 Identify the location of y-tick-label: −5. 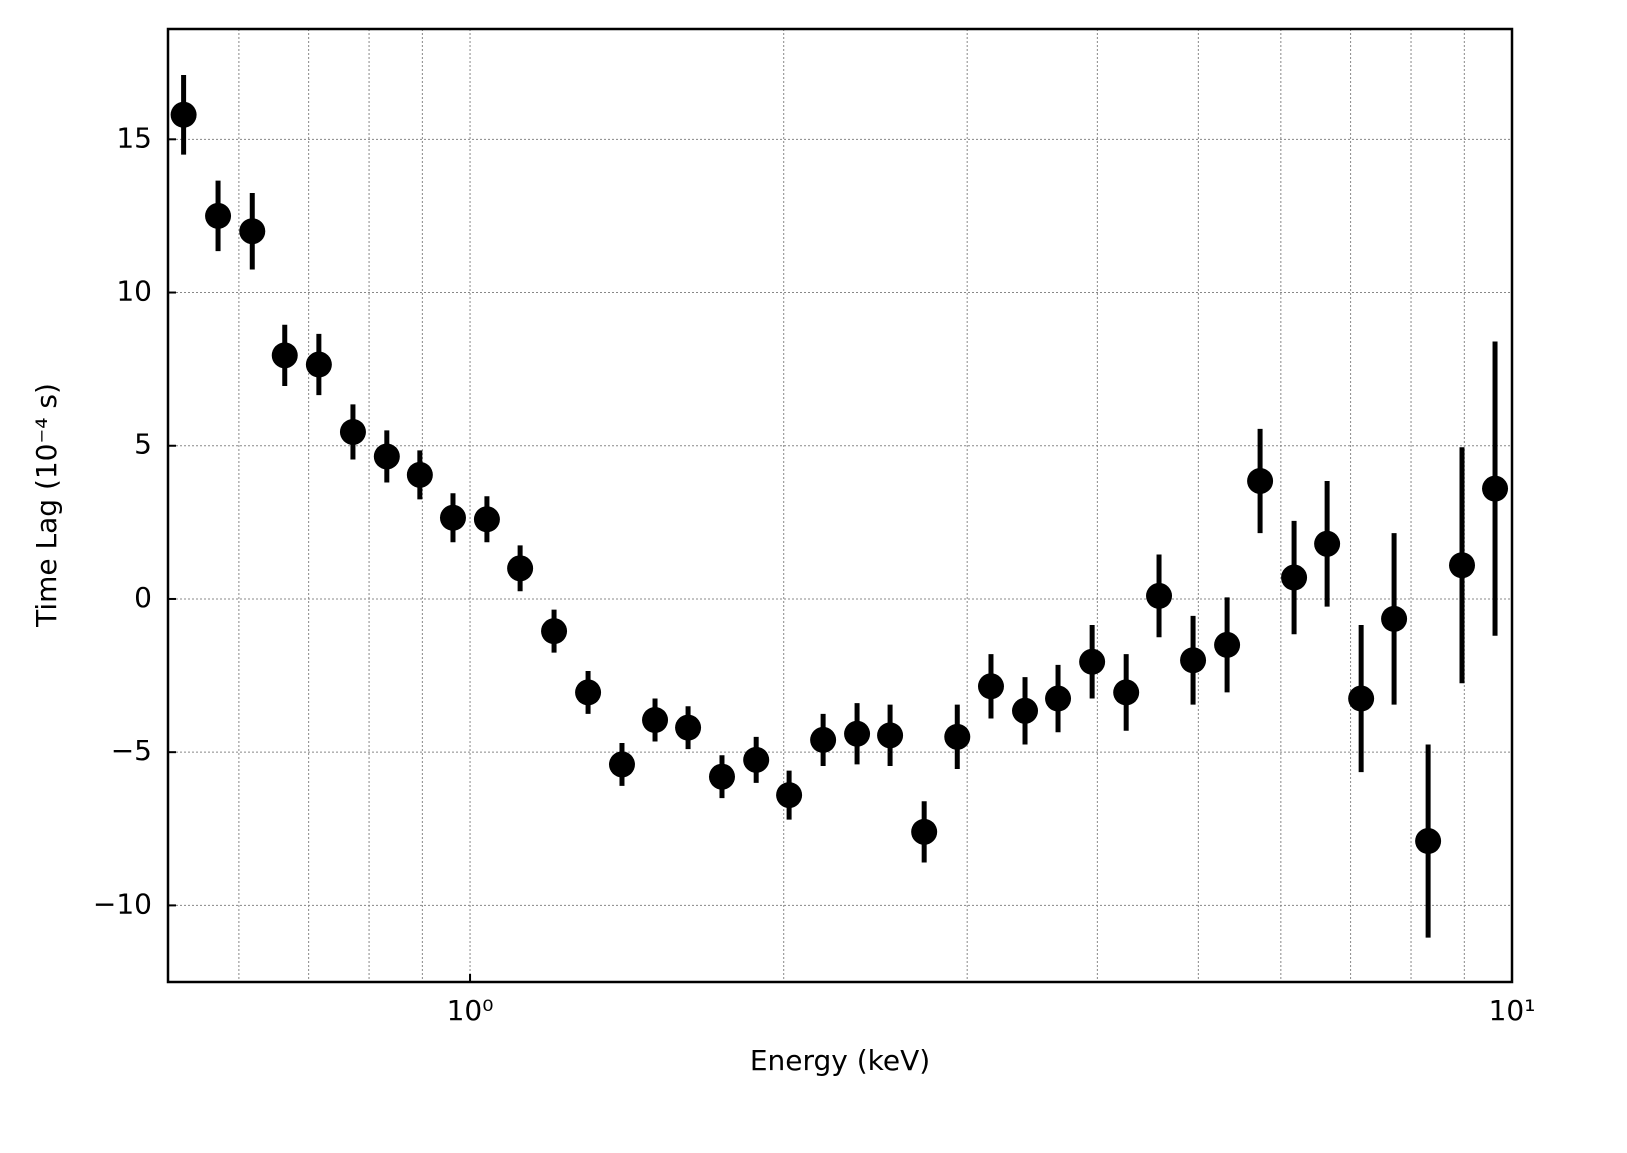
(131, 750).